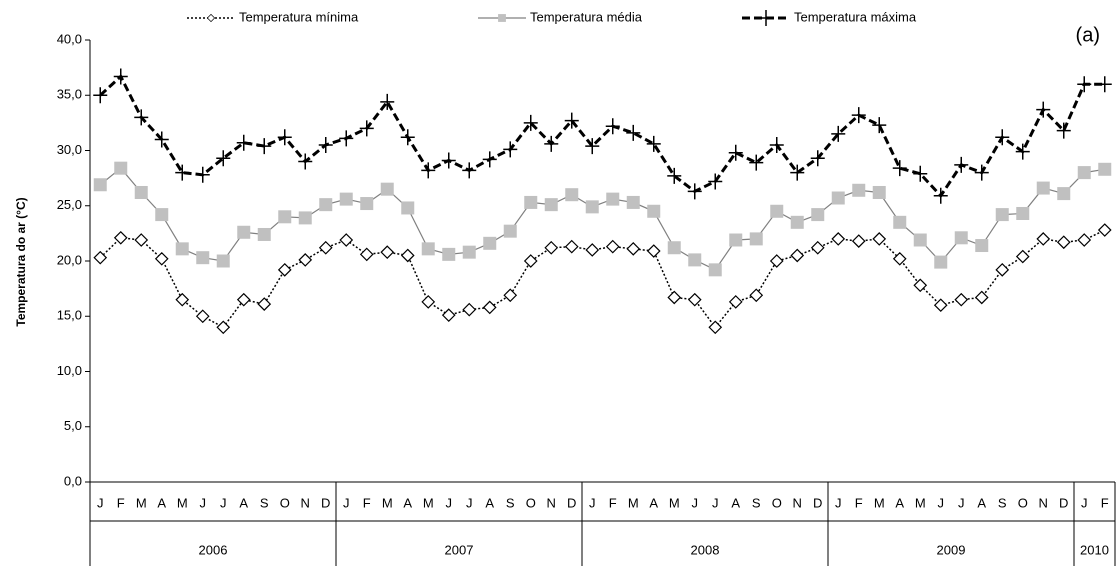  I want to click on legend-marker, so click(211, 18).